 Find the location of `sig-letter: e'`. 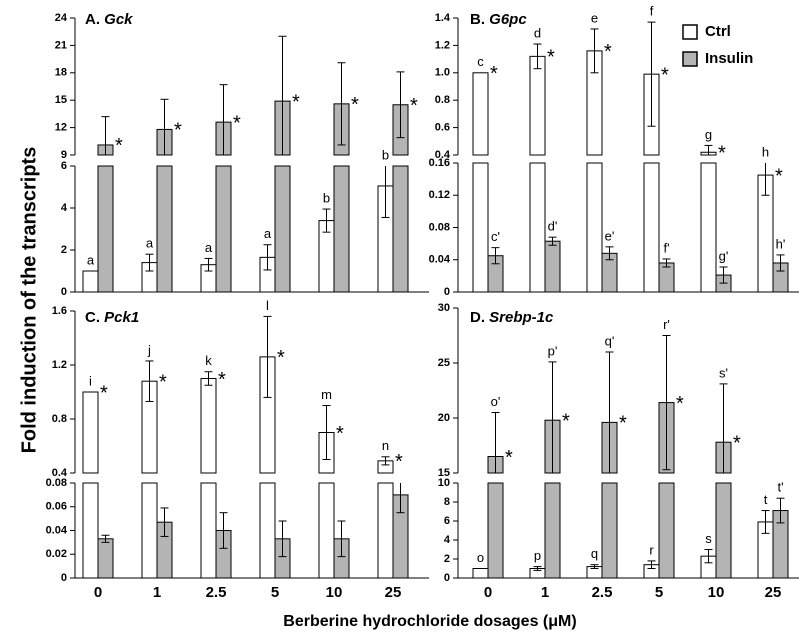

sig-letter: e' is located at coordinates (610, 235).